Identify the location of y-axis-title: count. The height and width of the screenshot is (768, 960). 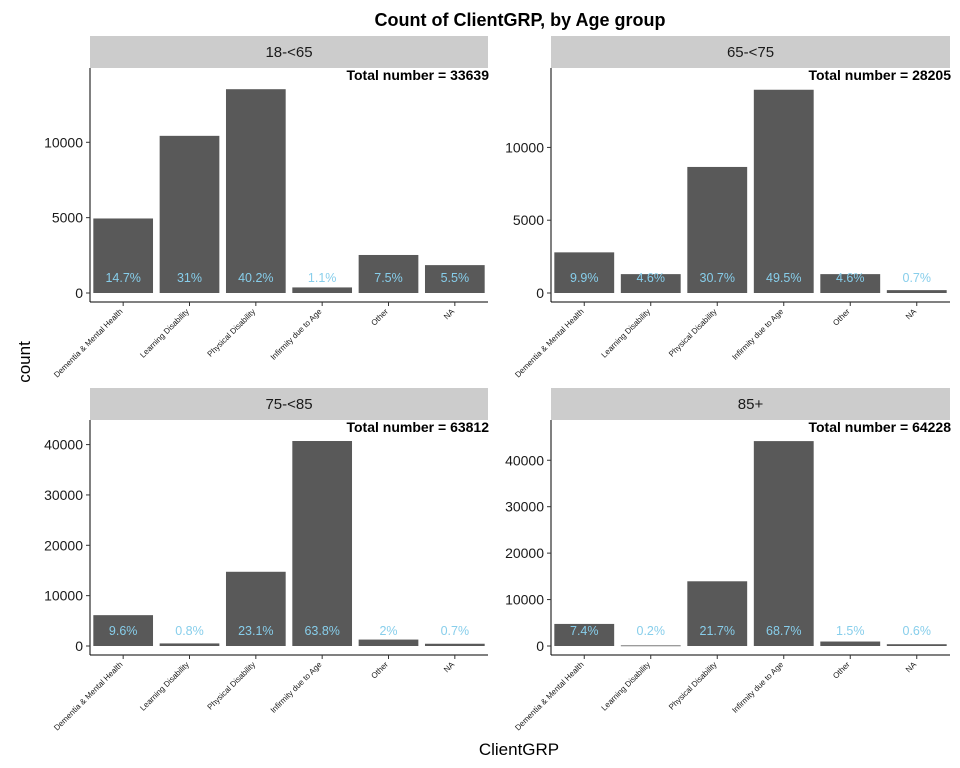
(24, 362).